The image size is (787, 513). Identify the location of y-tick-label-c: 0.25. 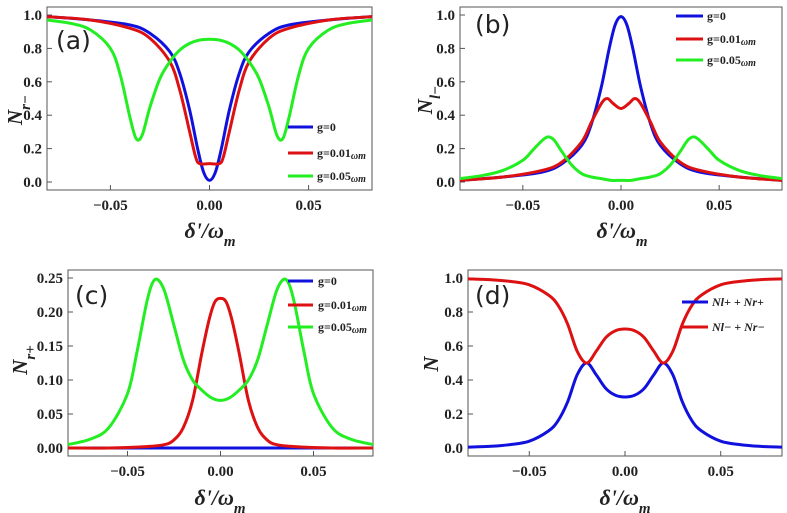
(50, 279).